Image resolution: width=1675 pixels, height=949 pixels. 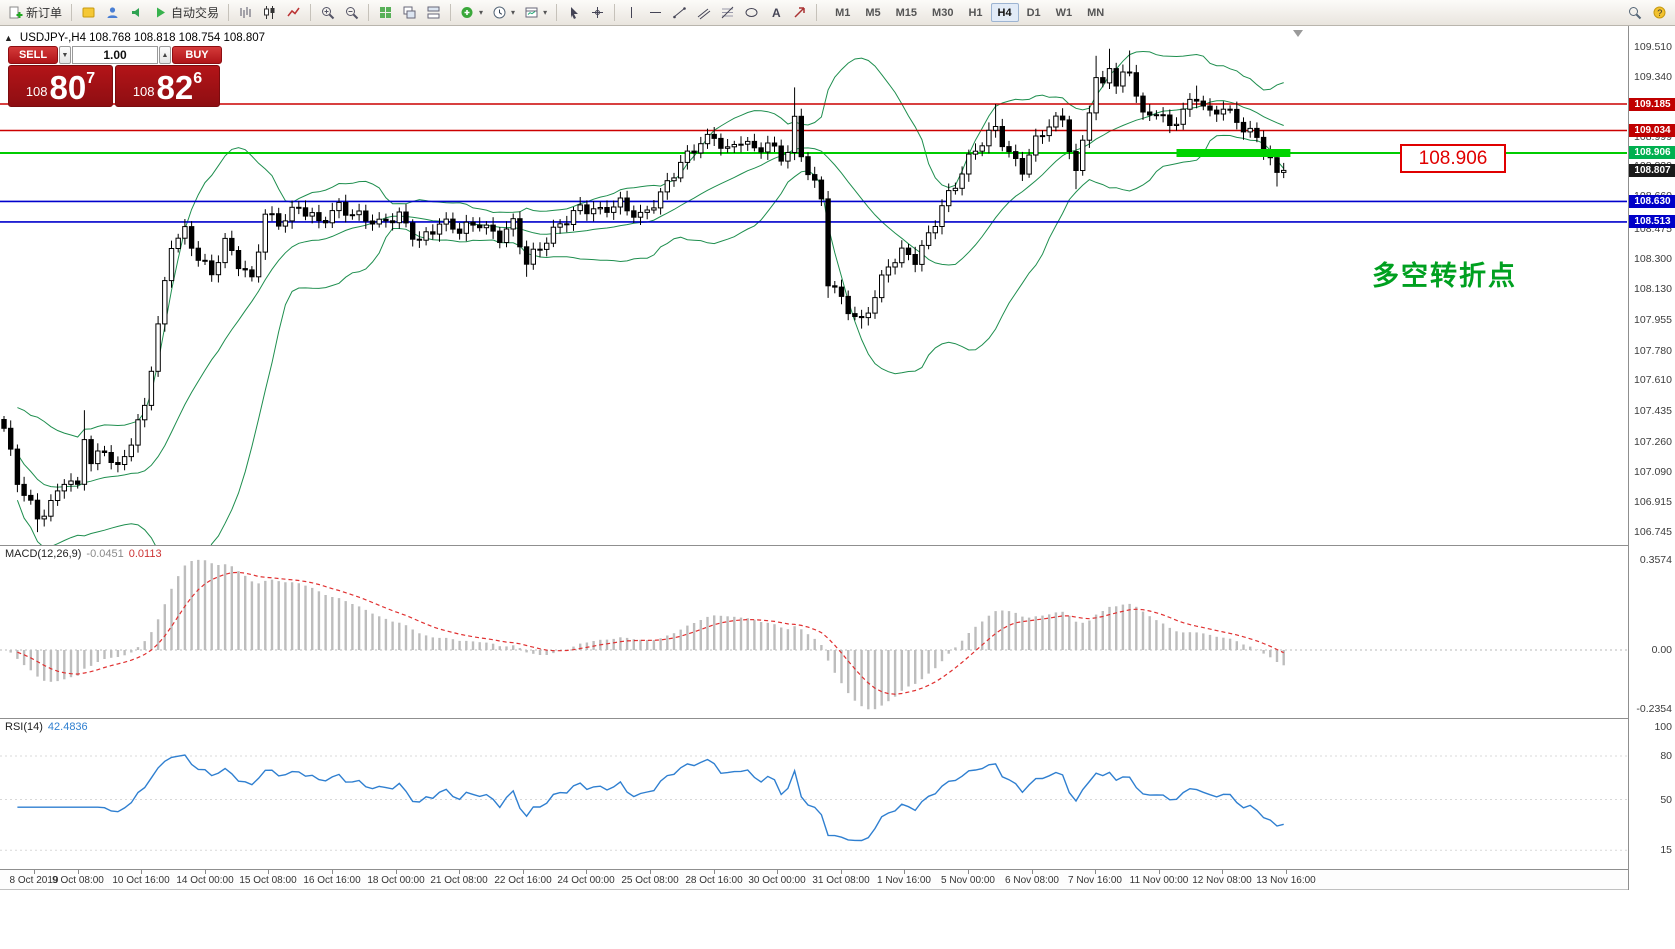 I want to click on search-button, so click(x=1634, y=12).